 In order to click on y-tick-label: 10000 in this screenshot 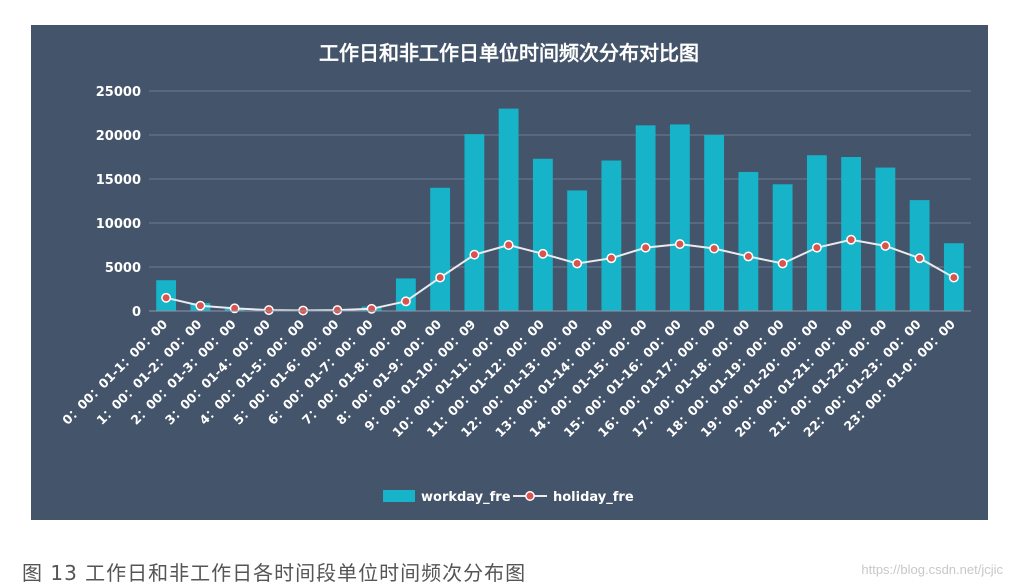, I will do `click(118, 224)`.